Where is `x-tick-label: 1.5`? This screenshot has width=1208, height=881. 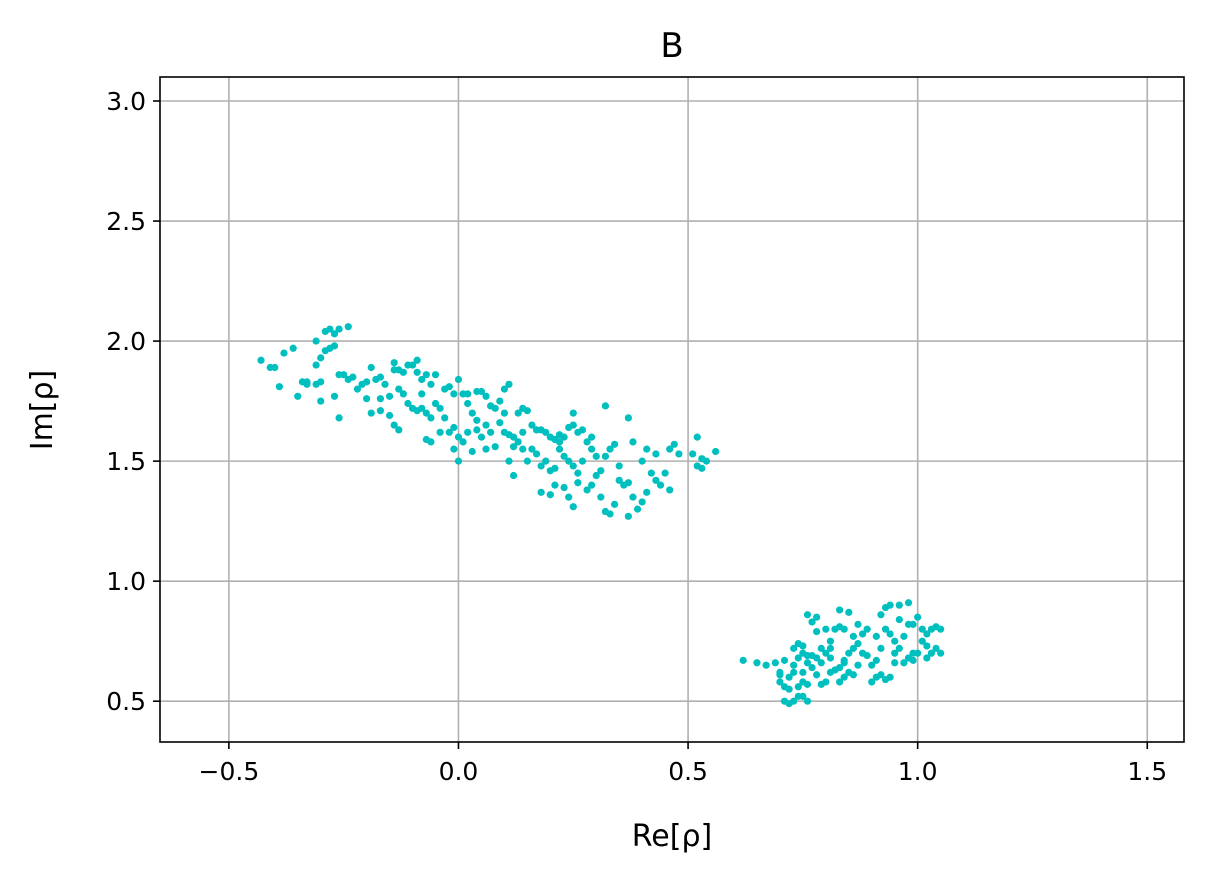
x-tick-label: 1.5 is located at coordinates (1147, 771).